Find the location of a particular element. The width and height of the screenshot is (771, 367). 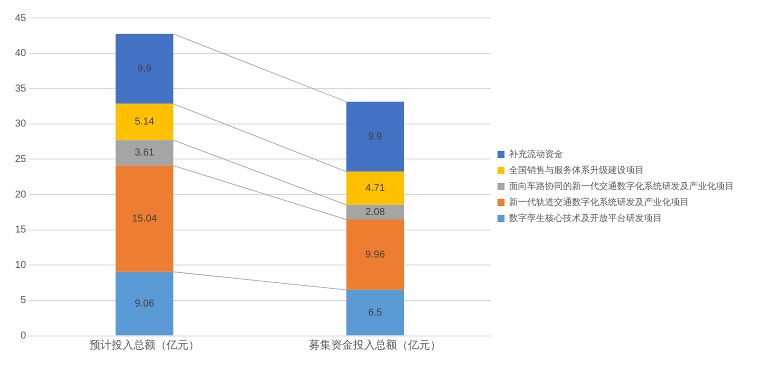

x-tick-label: 预计投入总额（亿元） is located at coordinates (144, 345).